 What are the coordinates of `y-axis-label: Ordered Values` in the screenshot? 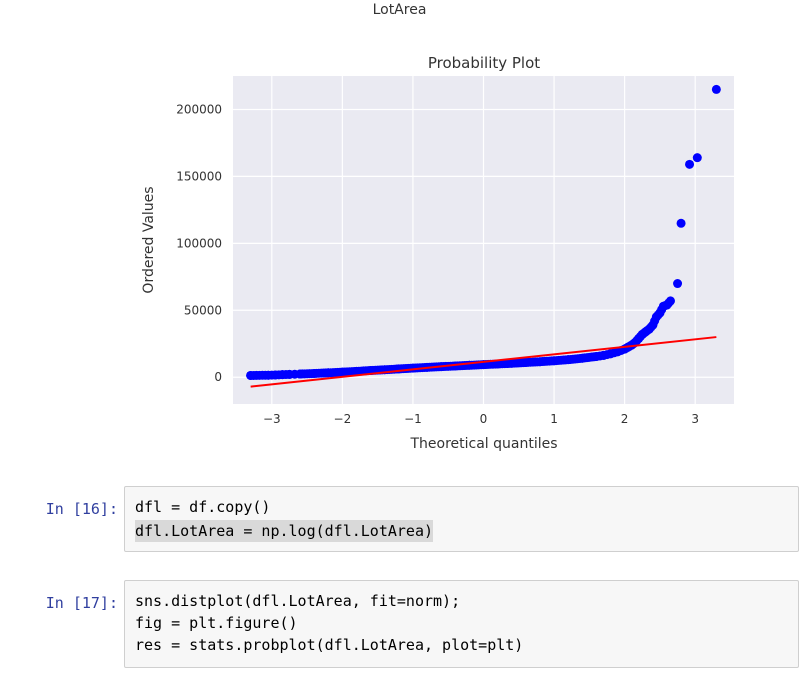 It's located at (149, 239).